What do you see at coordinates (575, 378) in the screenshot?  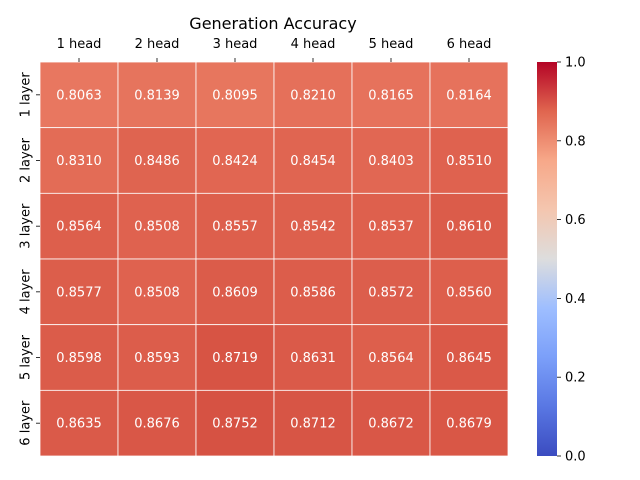 I see `colorbar-tick-label: 0.2` at bounding box center [575, 378].